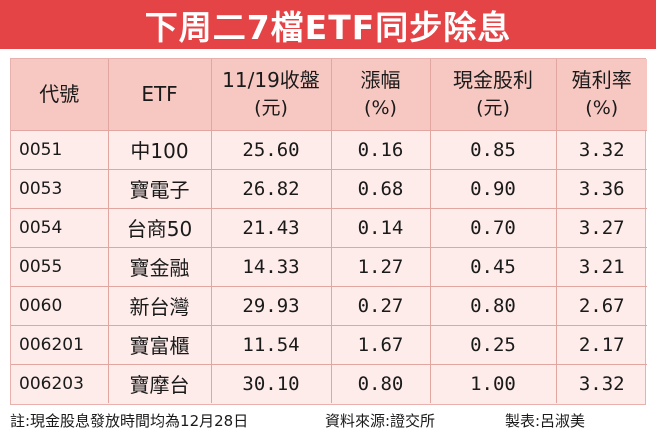 The height and width of the screenshot is (436, 656). Describe the element at coordinates (493, 344) in the screenshot. I see `cell-cash-dividend: 0.25` at that location.